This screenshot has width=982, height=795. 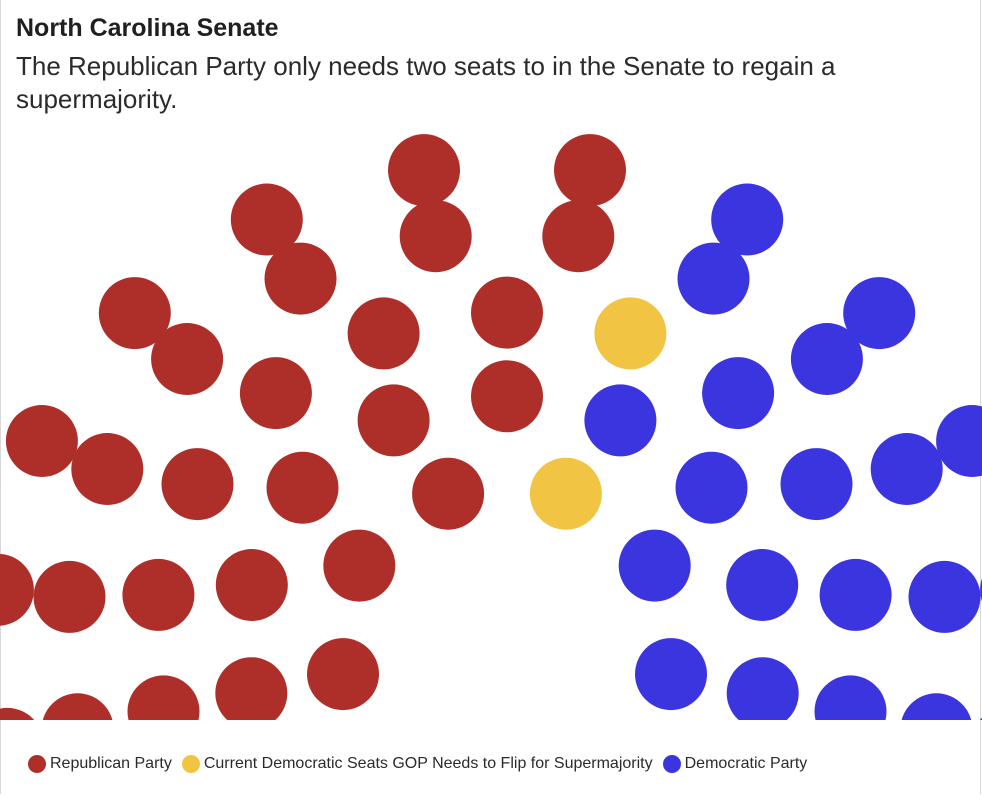 I want to click on legend-label-democratic: Democratic Party, so click(x=746, y=763).